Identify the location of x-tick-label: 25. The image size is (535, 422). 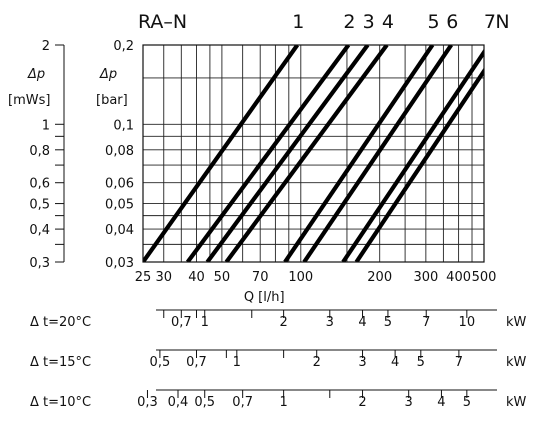
(143, 277).